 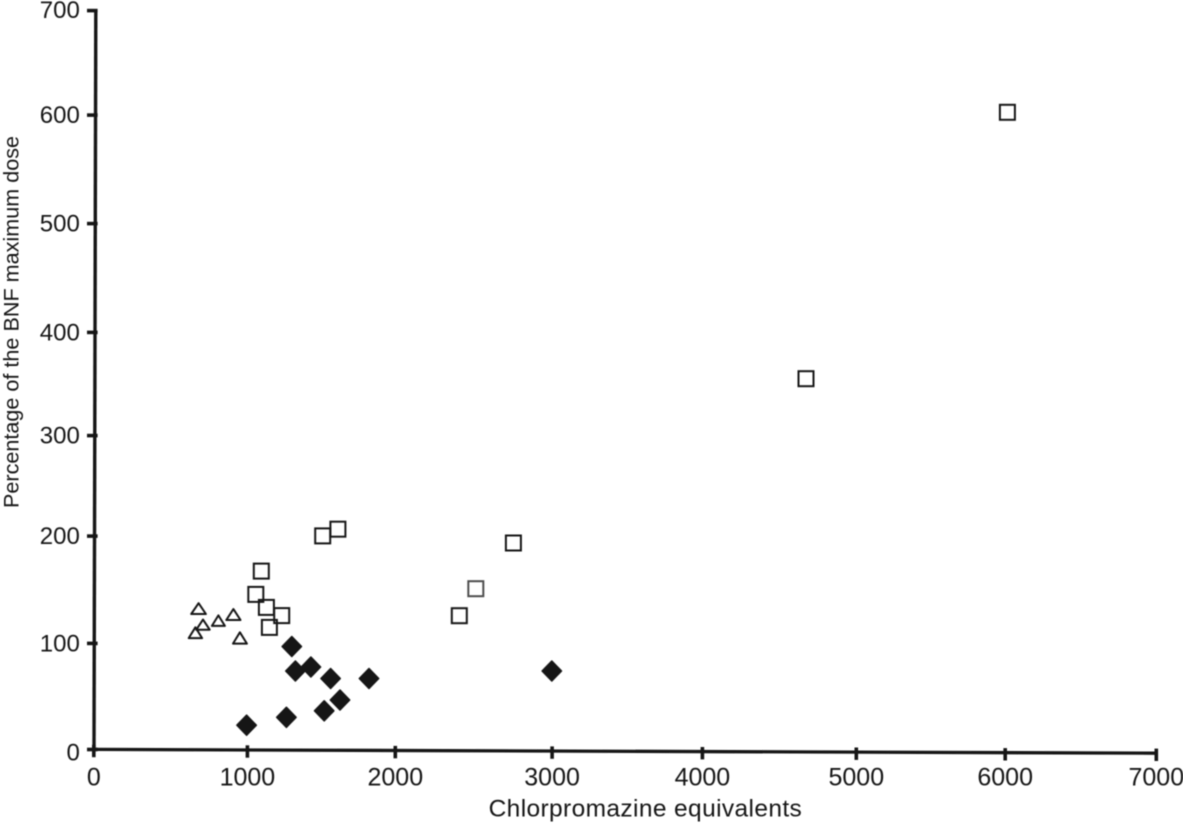 I want to click on svg-text: Chlorpromazine equivalents, so click(x=646, y=808).